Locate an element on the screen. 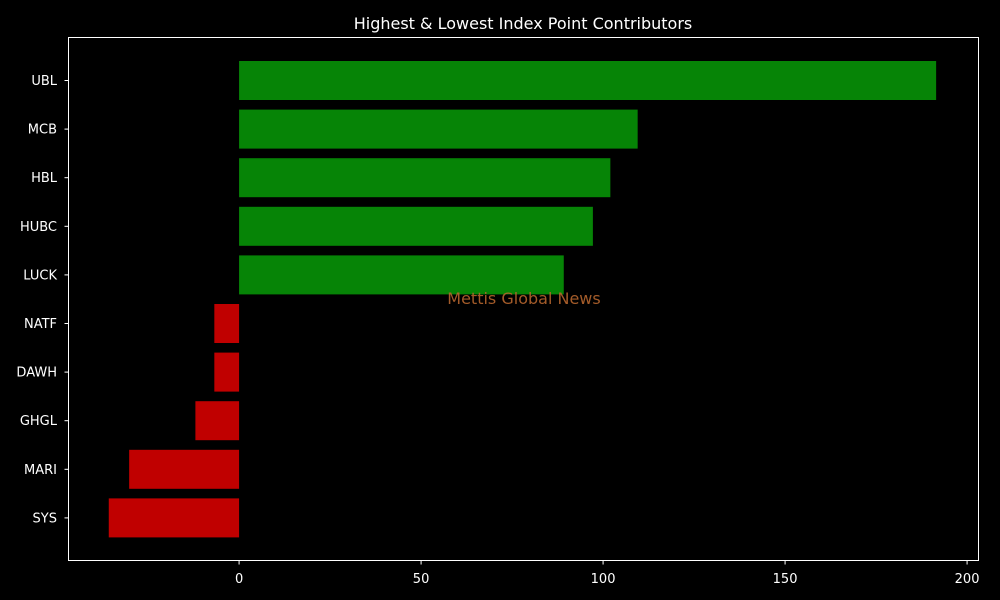 The height and width of the screenshot is (600, 1000). x-axis: 0 50 100 150 200 is located at coordinates (607, 573).